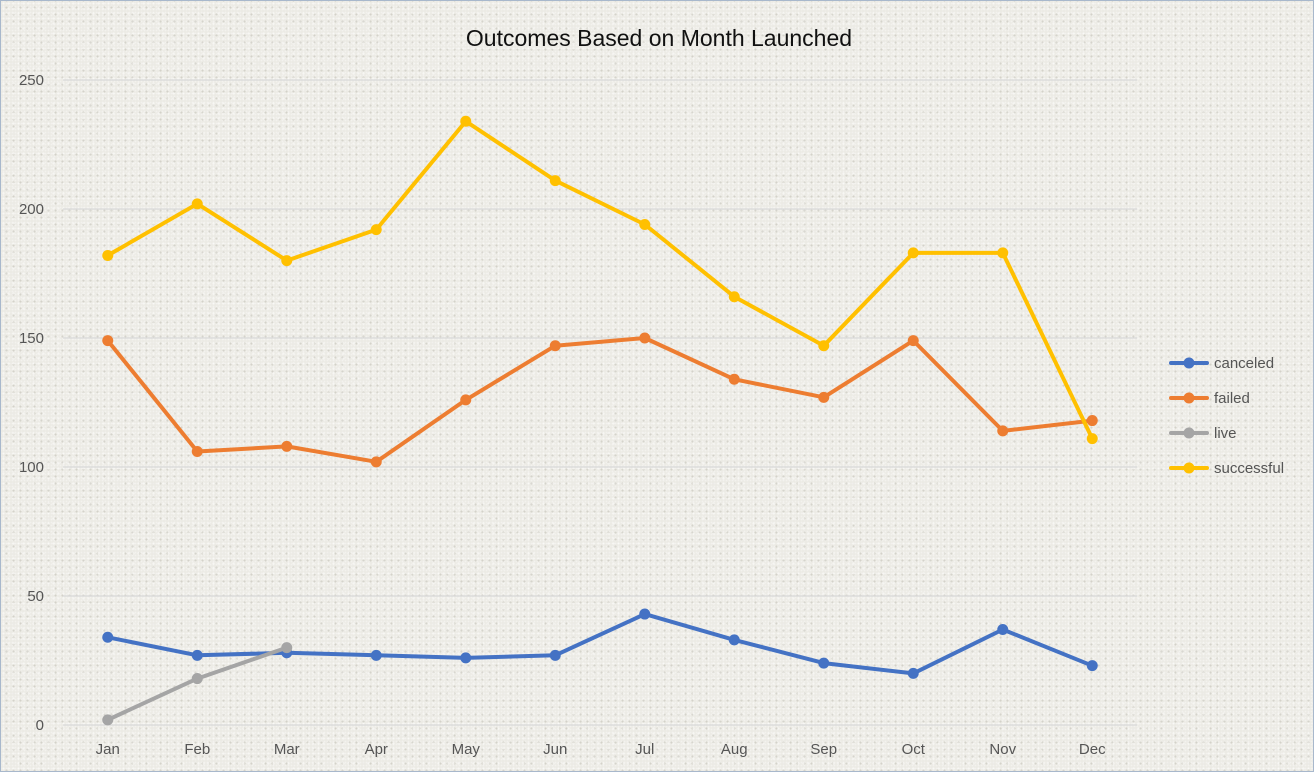 The height and width of the screenshot is (772, 1314). I want to click on x-tick-label: Apr, so click(376, 749).